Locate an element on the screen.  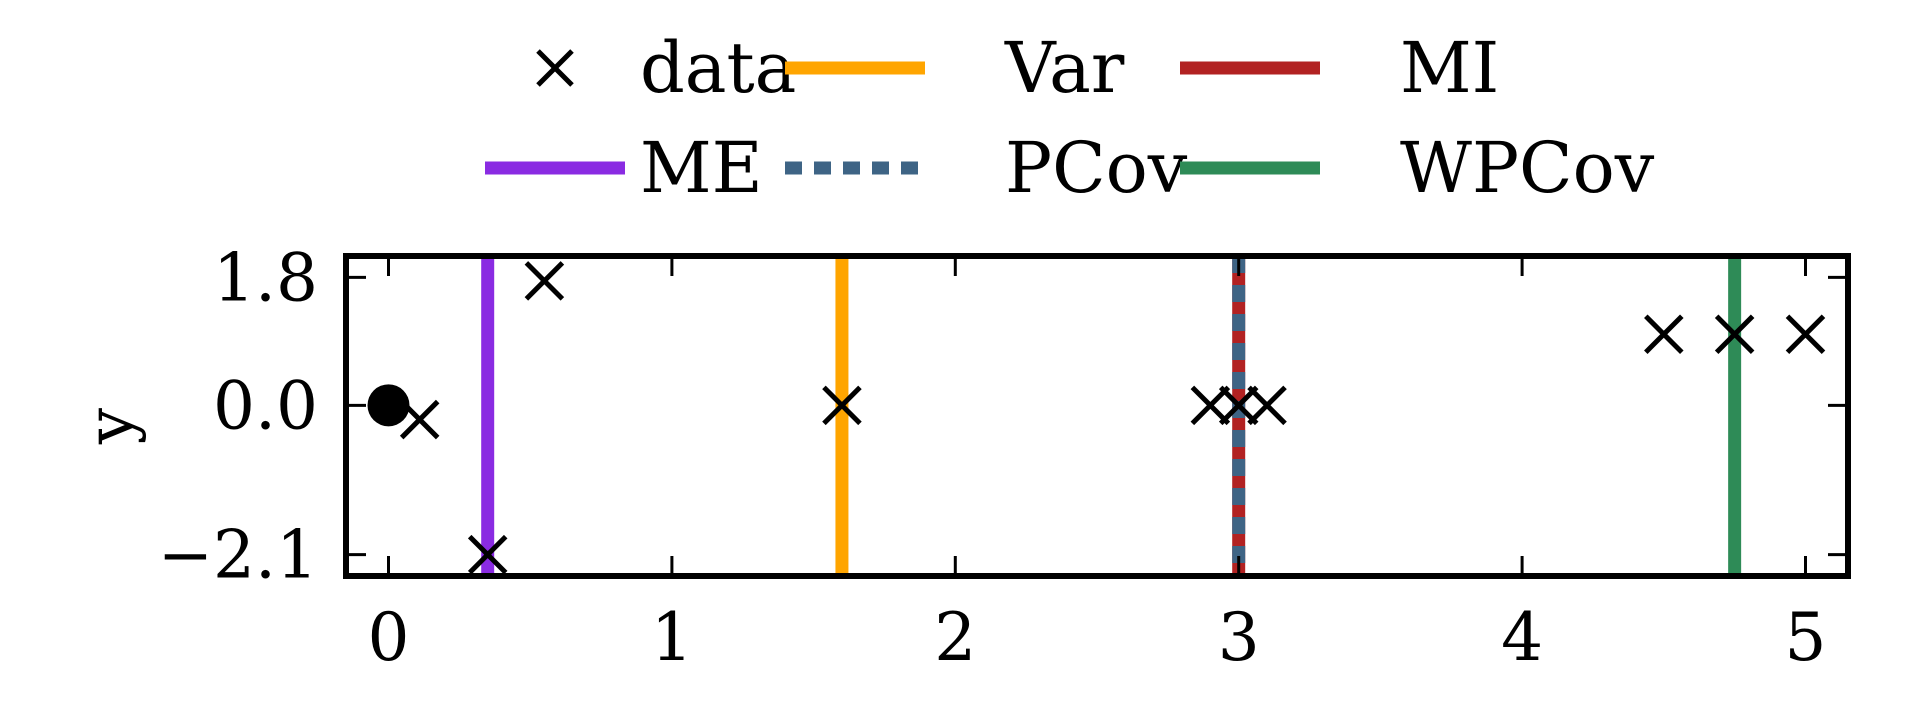
x-tick-label-3: 3 is located at coordinates (1239, 637).